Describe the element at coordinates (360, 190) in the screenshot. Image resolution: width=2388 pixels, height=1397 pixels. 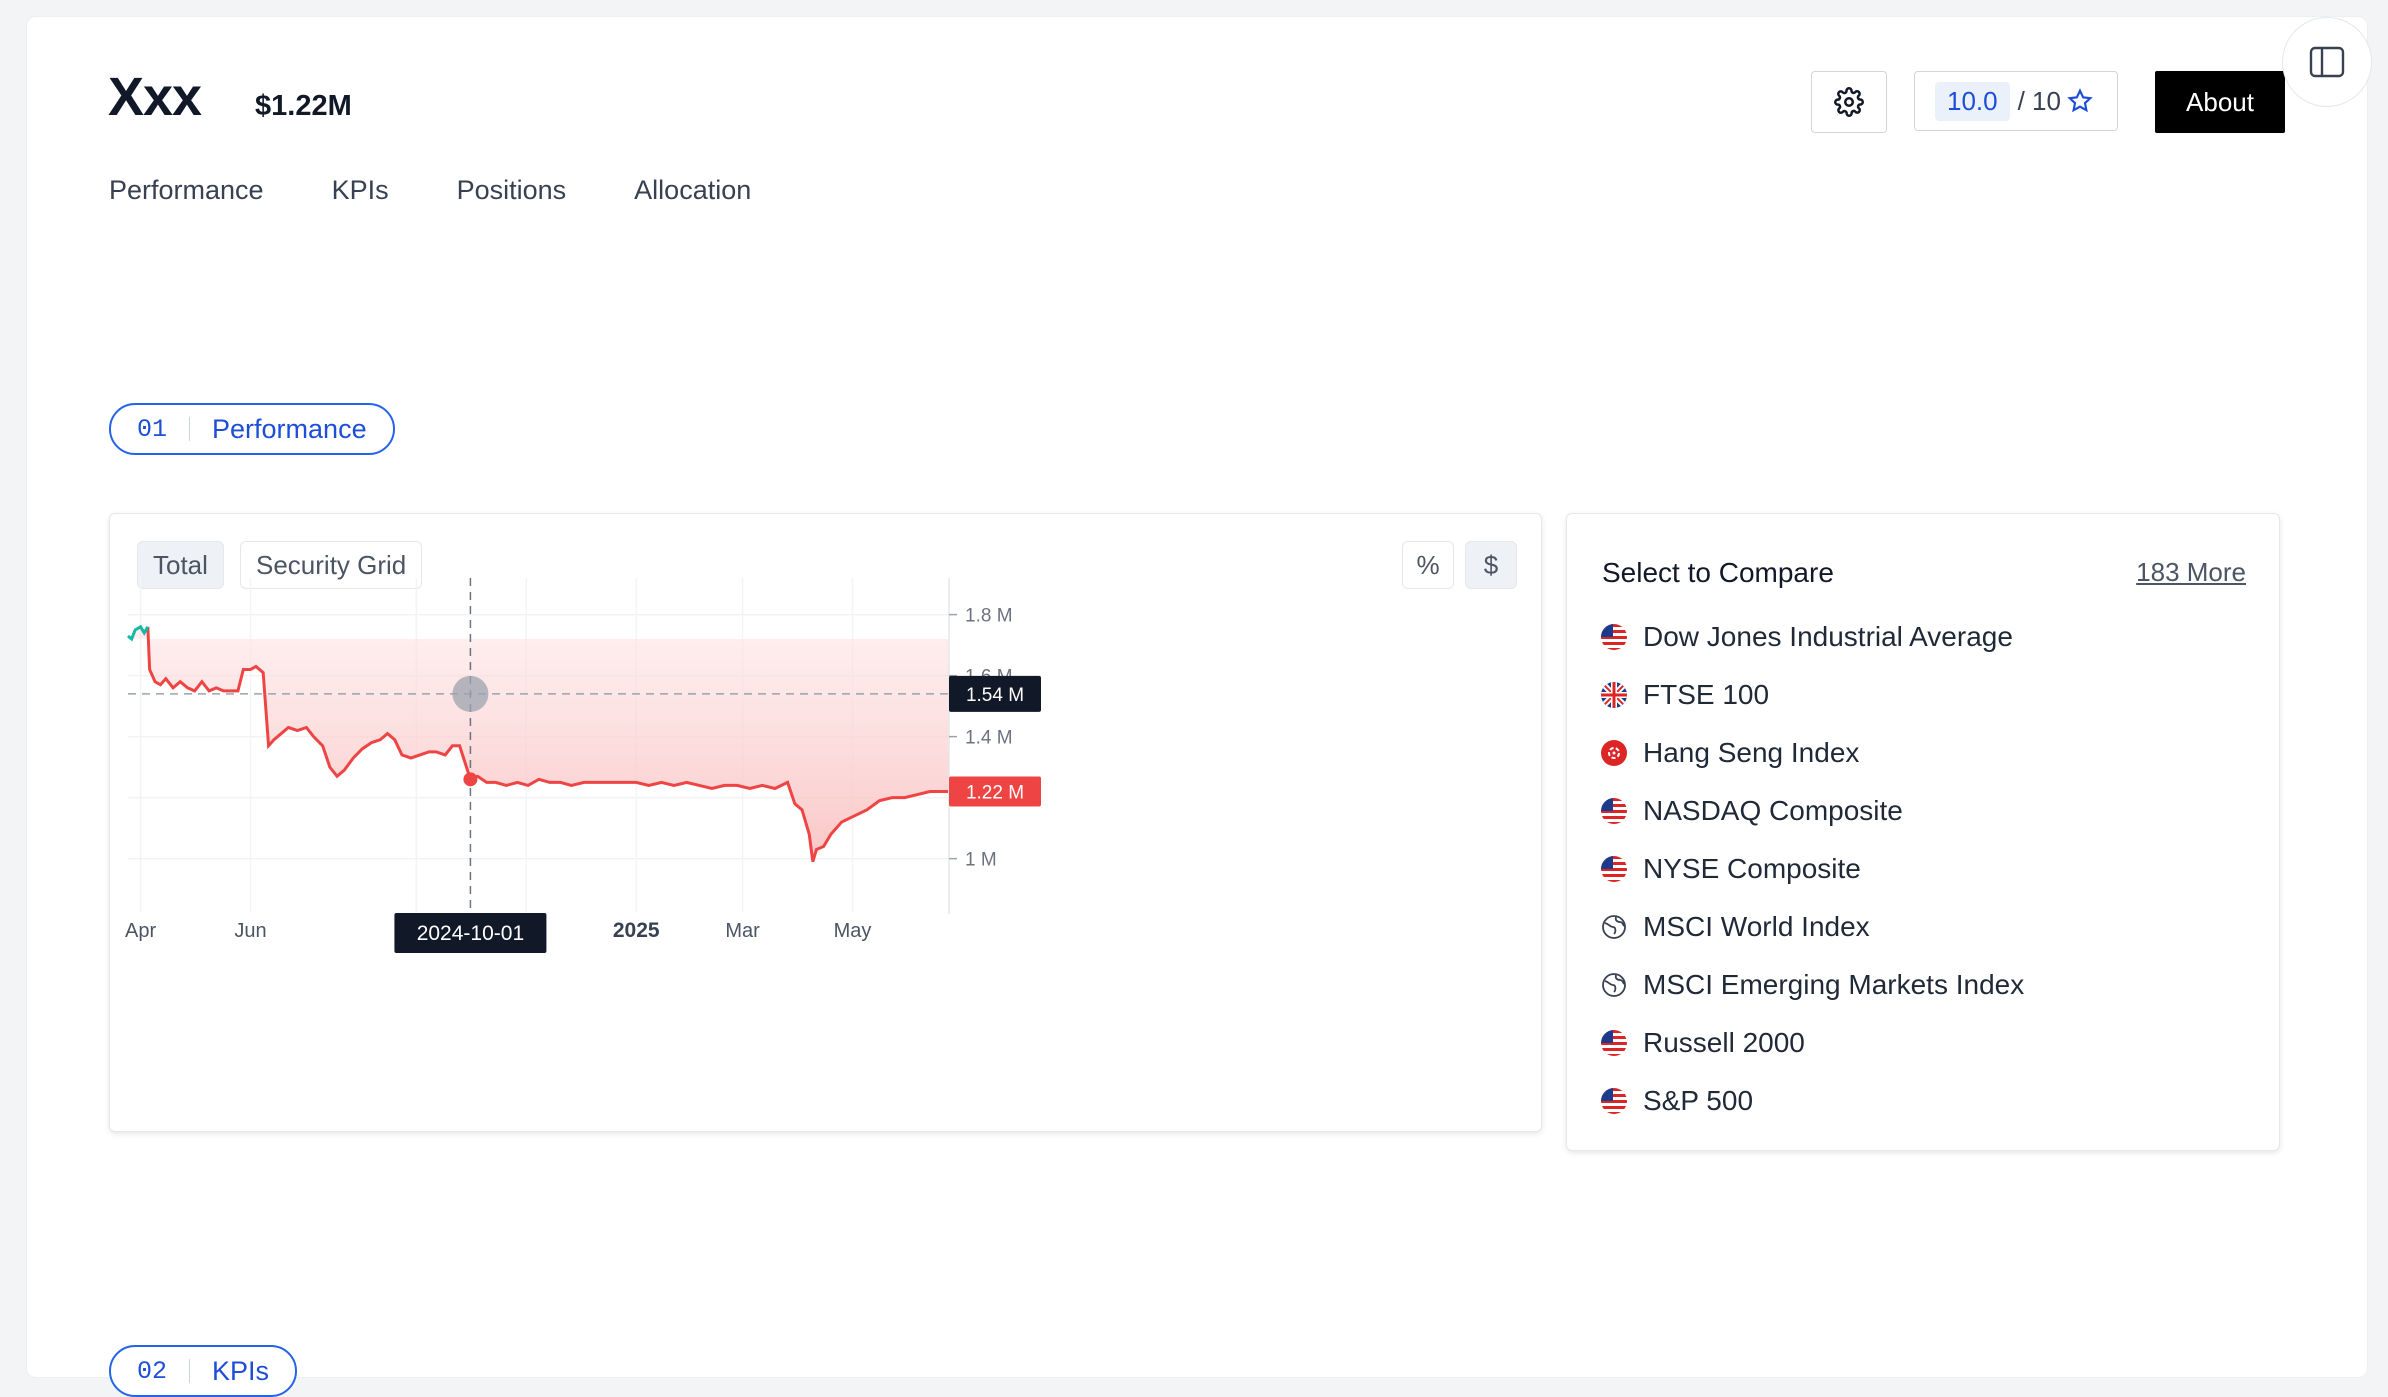
I see `tab-kpis: KPIs` at that location.